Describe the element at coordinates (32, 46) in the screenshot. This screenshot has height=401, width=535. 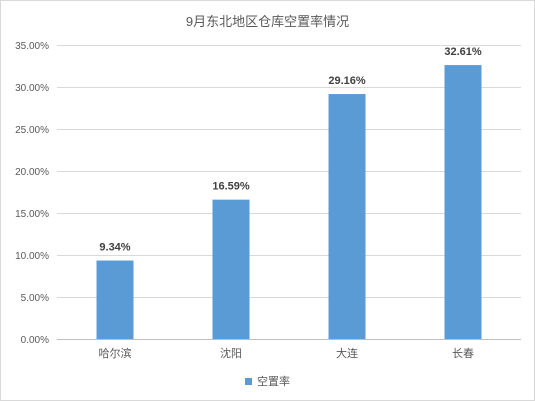
I see `y-tick-label: 35.00%` at that location.